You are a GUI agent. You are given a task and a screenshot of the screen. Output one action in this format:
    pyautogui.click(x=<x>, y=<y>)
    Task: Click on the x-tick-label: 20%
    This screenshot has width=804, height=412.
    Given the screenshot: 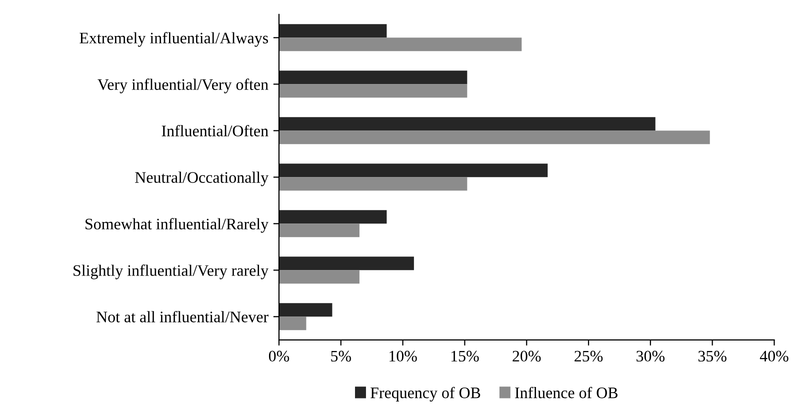 What is the action you would take?
    pyautogui.click(x=526, y=356)
    